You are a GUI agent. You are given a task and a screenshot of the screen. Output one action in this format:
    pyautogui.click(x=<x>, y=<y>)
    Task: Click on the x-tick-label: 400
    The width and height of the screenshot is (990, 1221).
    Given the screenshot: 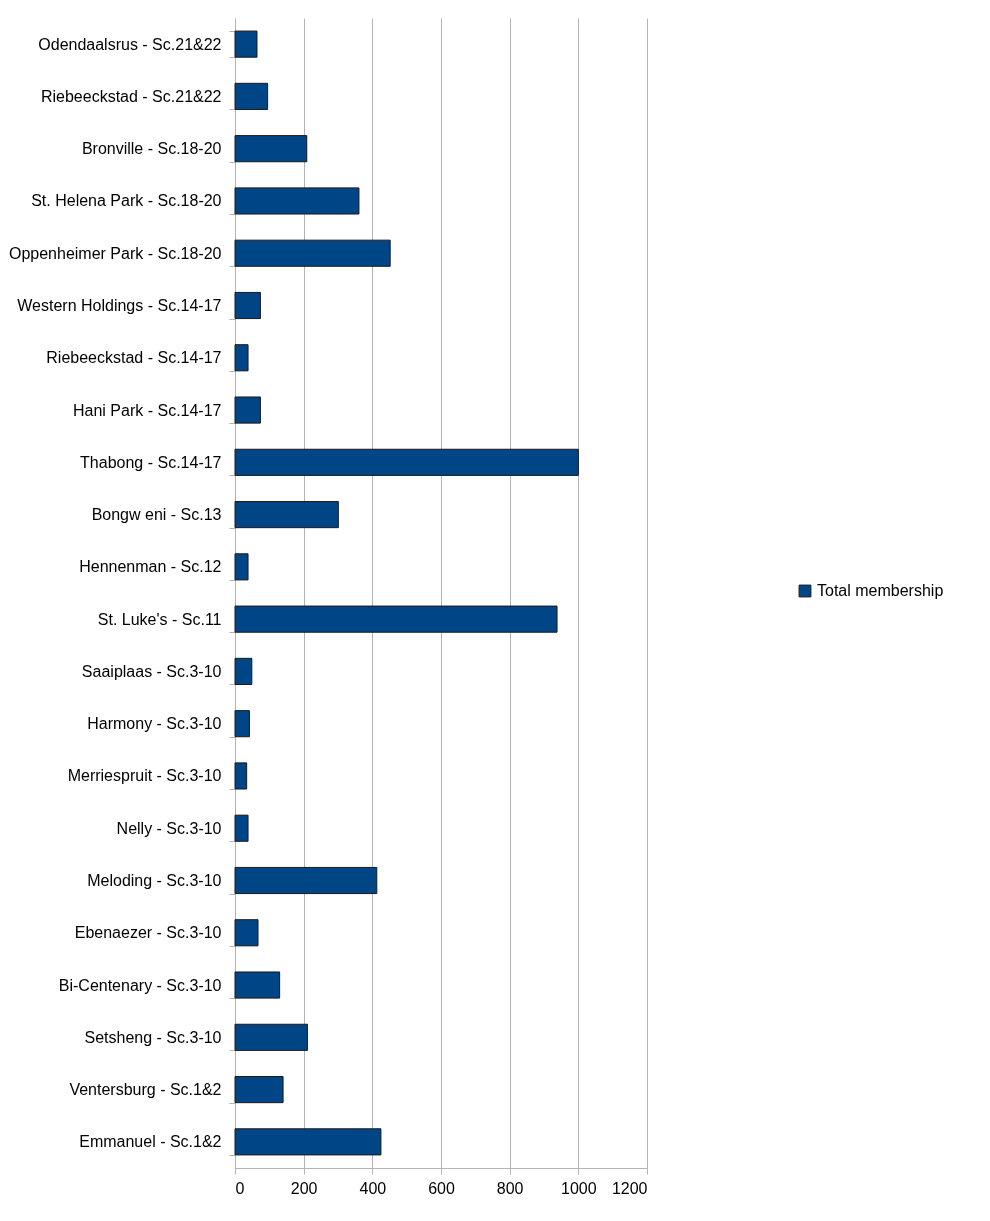 What is the action you would take?
    pyautogui.click(x=373, y=1188)
    